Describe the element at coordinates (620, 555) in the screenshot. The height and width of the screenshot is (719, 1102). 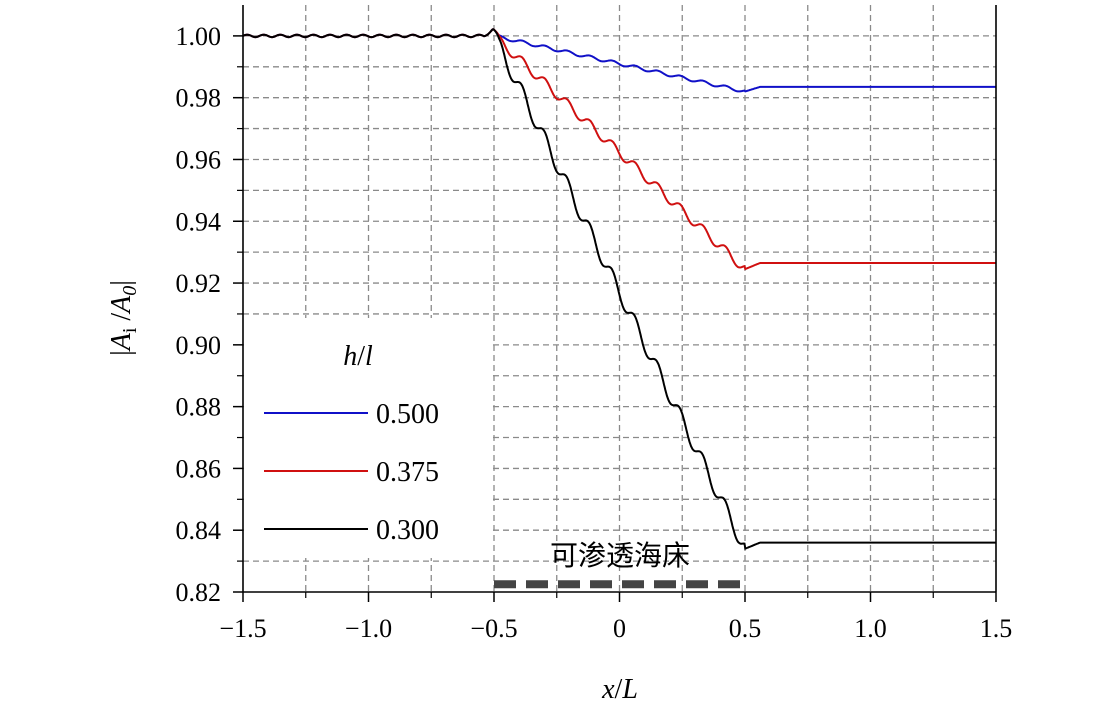
I see `annotation-text: 可渗透海床` at that location.